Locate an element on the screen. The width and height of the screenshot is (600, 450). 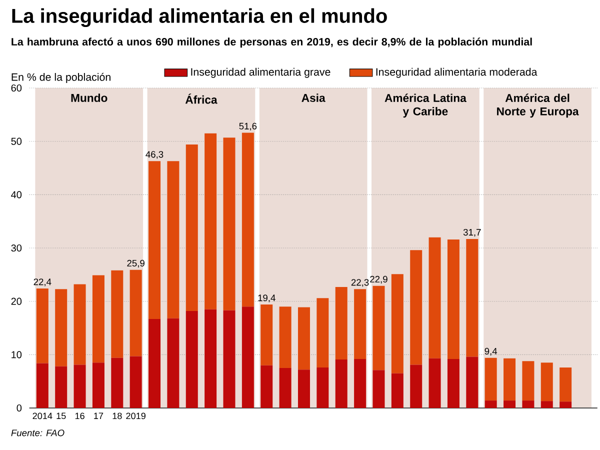
chart-subtitle: La hambruna afectó a unos 690 millones de personas en 2019, es decir 8,9% de la población mundial is located at coordinates (272, 43).